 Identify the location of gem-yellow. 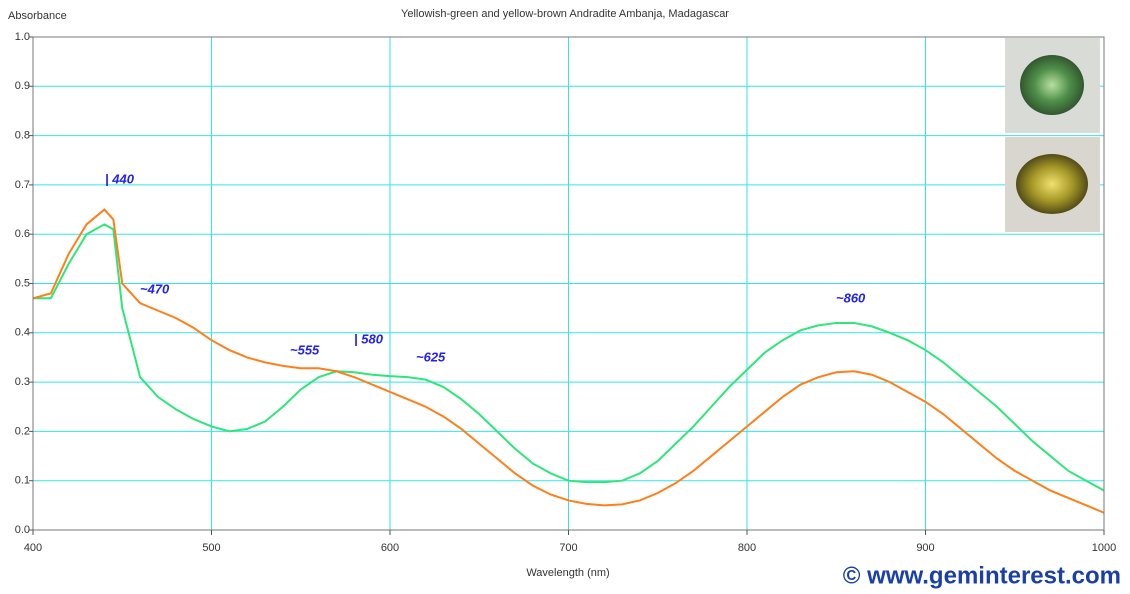
(1052, 184).